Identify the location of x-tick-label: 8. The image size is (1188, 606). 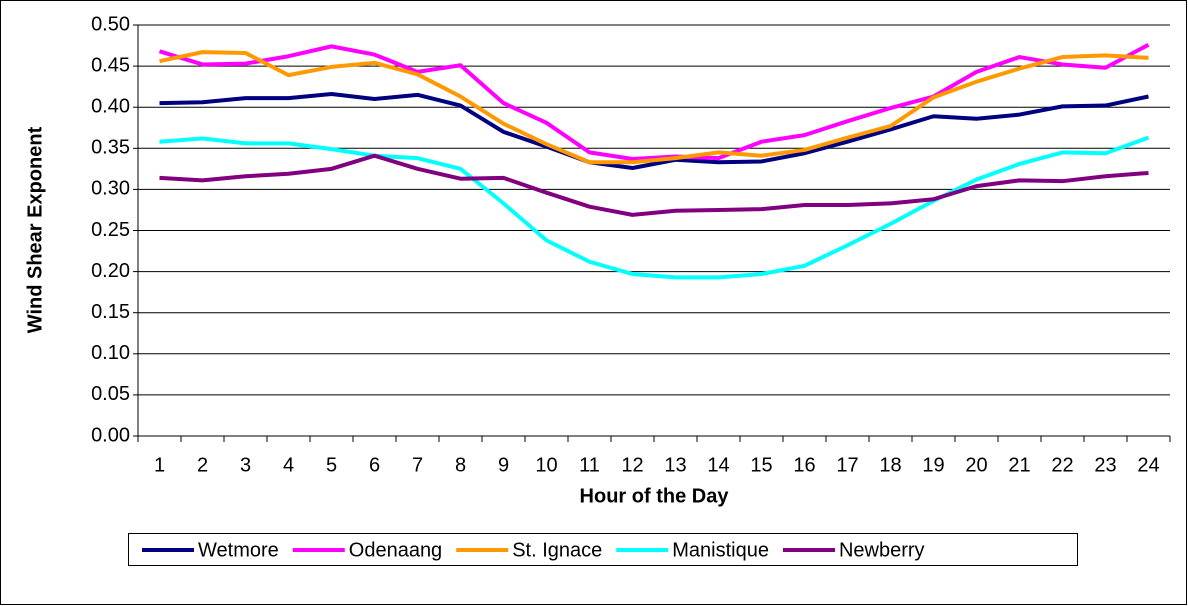
(460, 465).